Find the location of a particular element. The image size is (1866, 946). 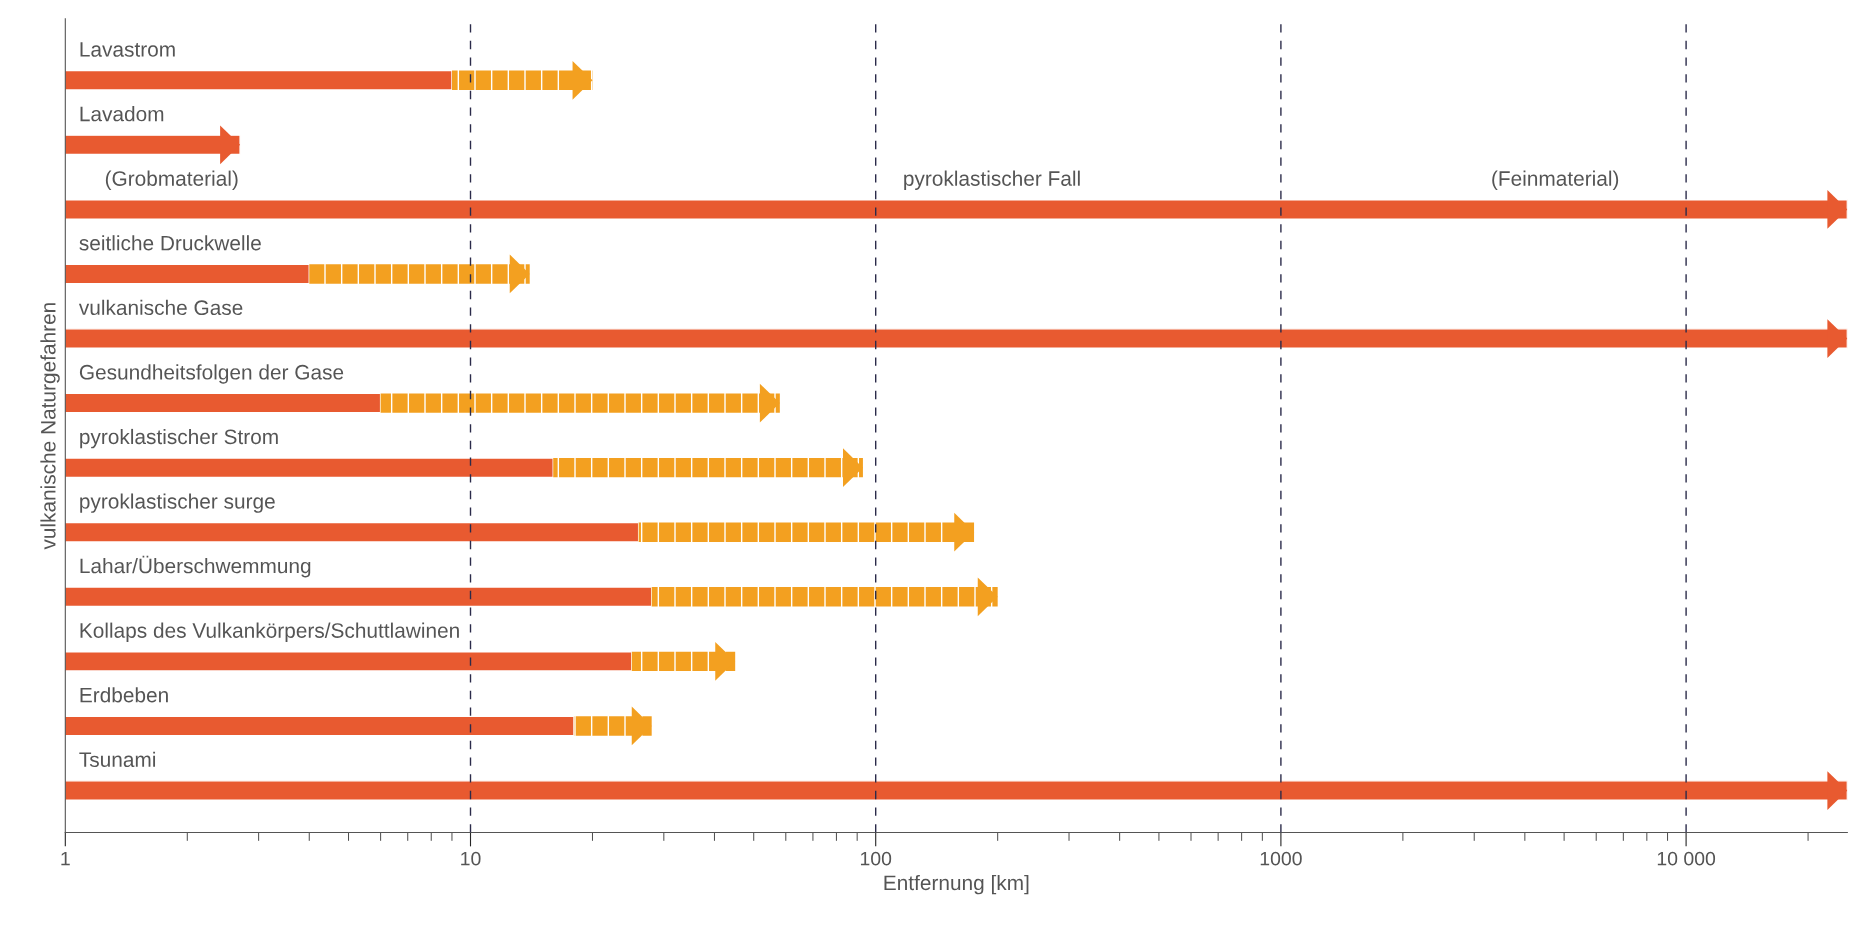

y-tick-label: pyroklastischer surge is located at coordinates (177, 503).